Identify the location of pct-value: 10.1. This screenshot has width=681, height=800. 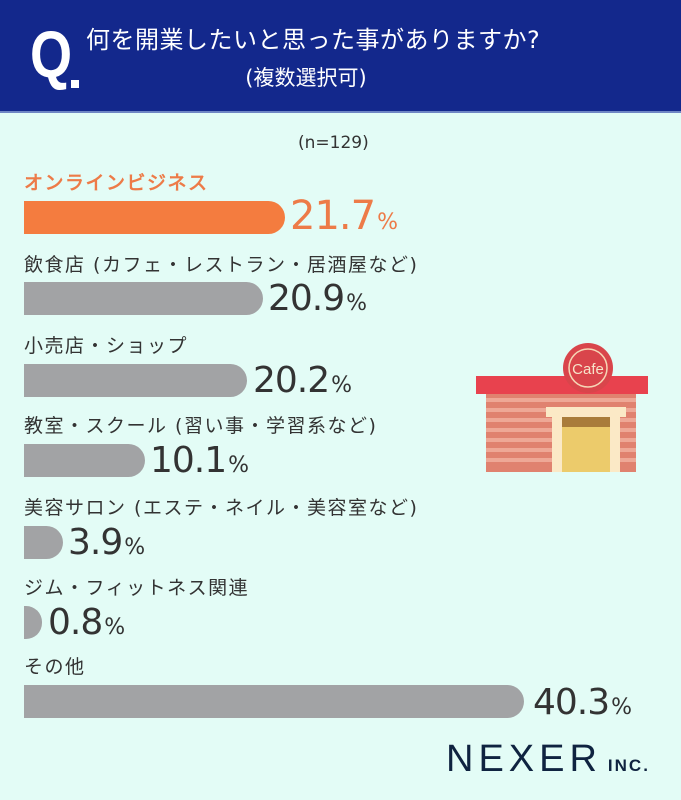
(188, 460).